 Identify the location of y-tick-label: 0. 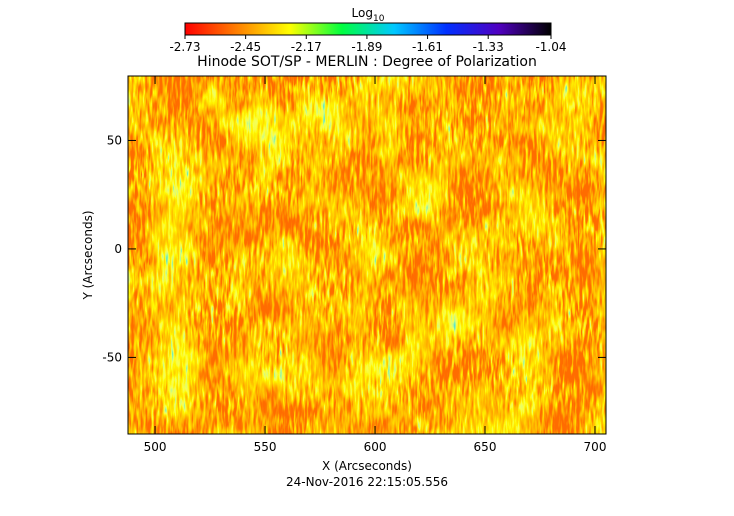
(118, 249).